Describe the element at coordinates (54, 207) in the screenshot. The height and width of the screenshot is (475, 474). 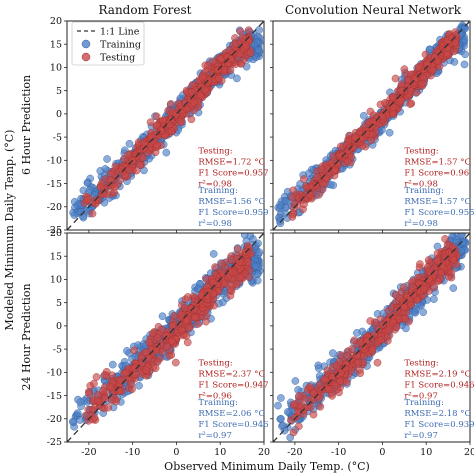
I see `y-tick-label: -20` at that location.